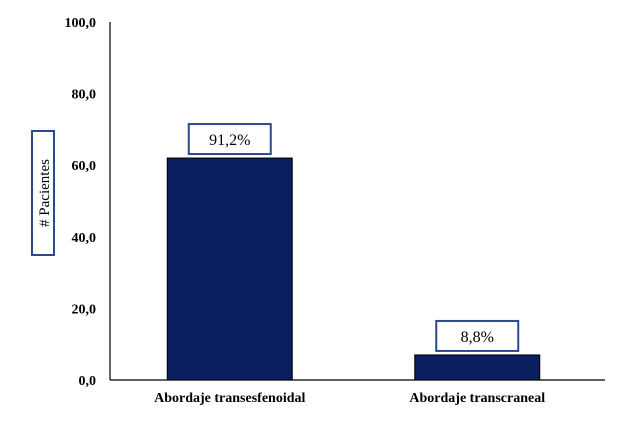 This screenshot has height=427, width=637. I want to click on y-axis-title-group: # Pacientes, so click(43, 193).